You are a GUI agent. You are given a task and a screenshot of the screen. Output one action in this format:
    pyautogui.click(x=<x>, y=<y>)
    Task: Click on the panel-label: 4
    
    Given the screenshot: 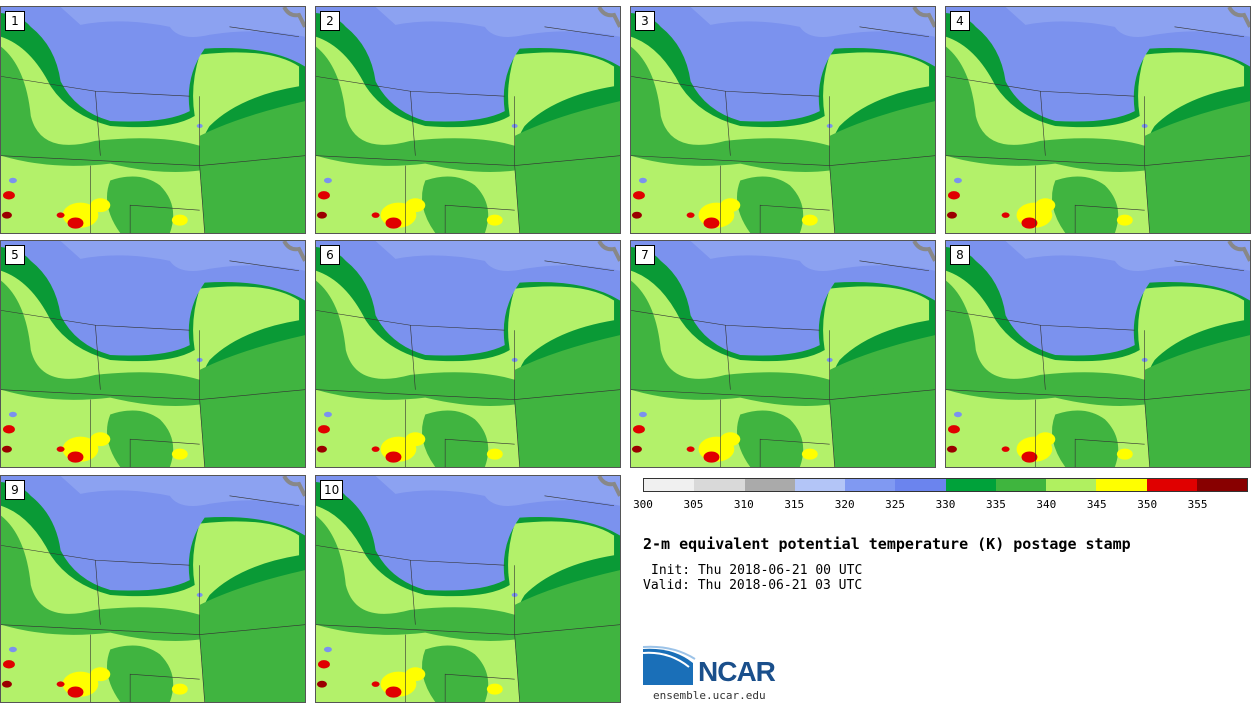 What is the action you would take?
    pyautogui.click(x=960, y=21)
    